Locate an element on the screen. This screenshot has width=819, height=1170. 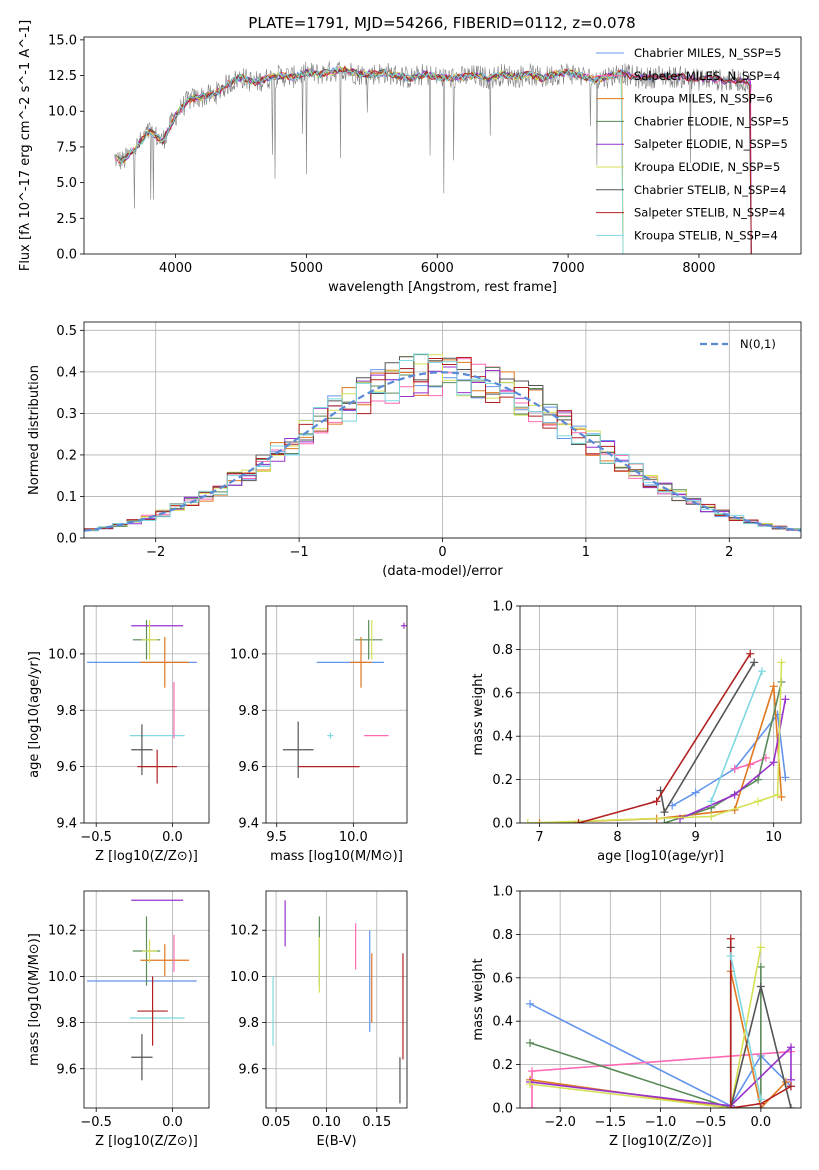
x-tick-label: 1 is located at coordinates (586, 552).